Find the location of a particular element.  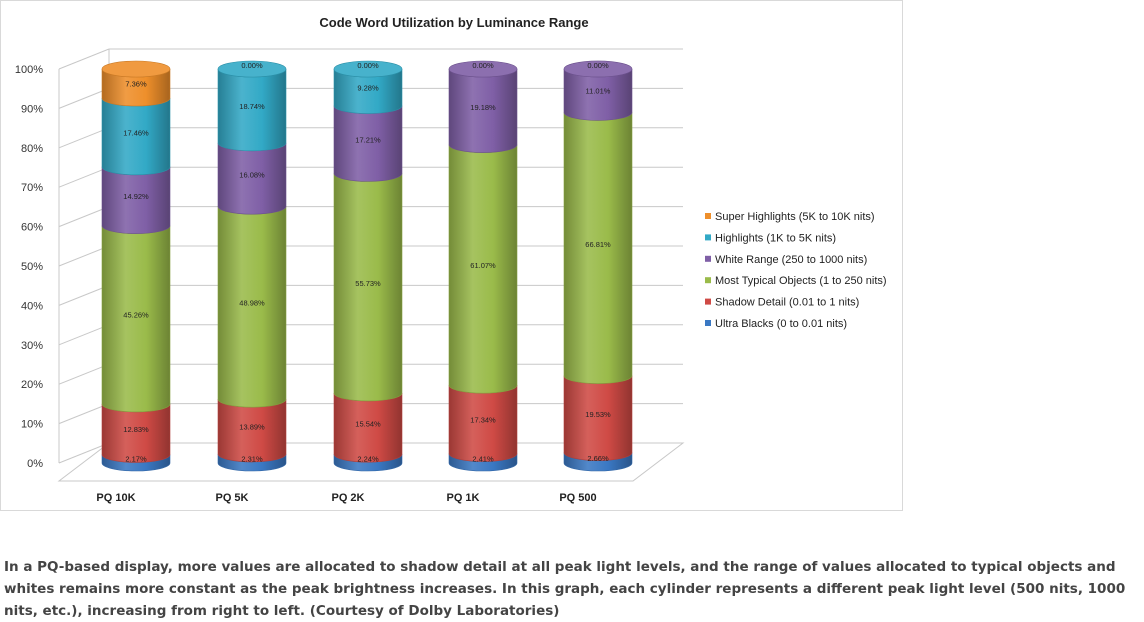

bar-stack-pq-10k: 2.17% 12.83% 45.26% 14.92% 17.46% 7.36% is located at coordinates (136, 266).